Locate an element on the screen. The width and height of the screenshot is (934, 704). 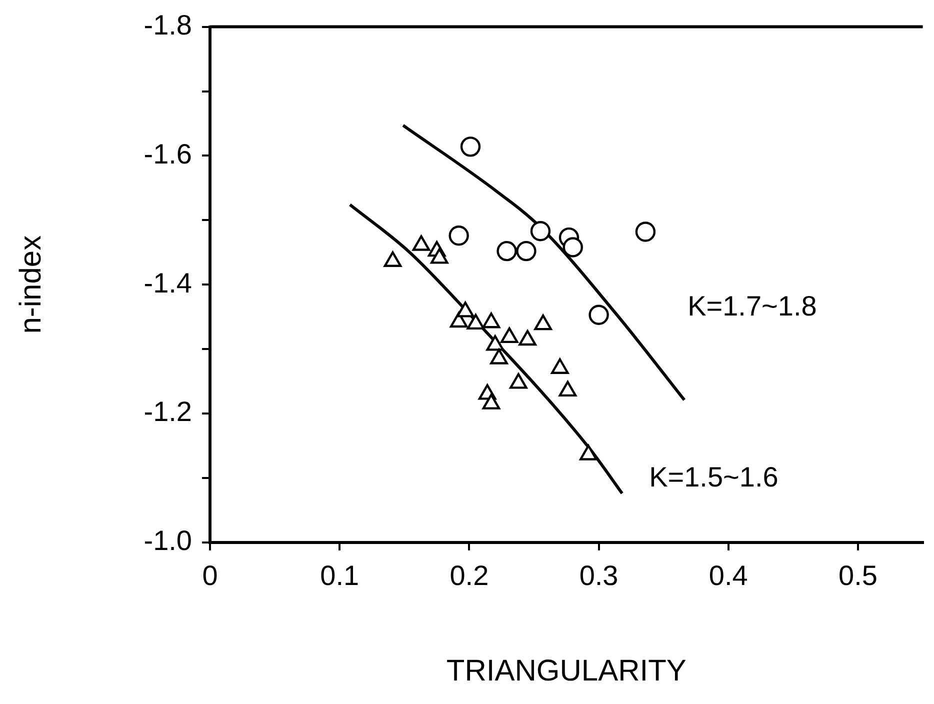
y-tick-label: -1.2 is located at coordinates (168, 412).